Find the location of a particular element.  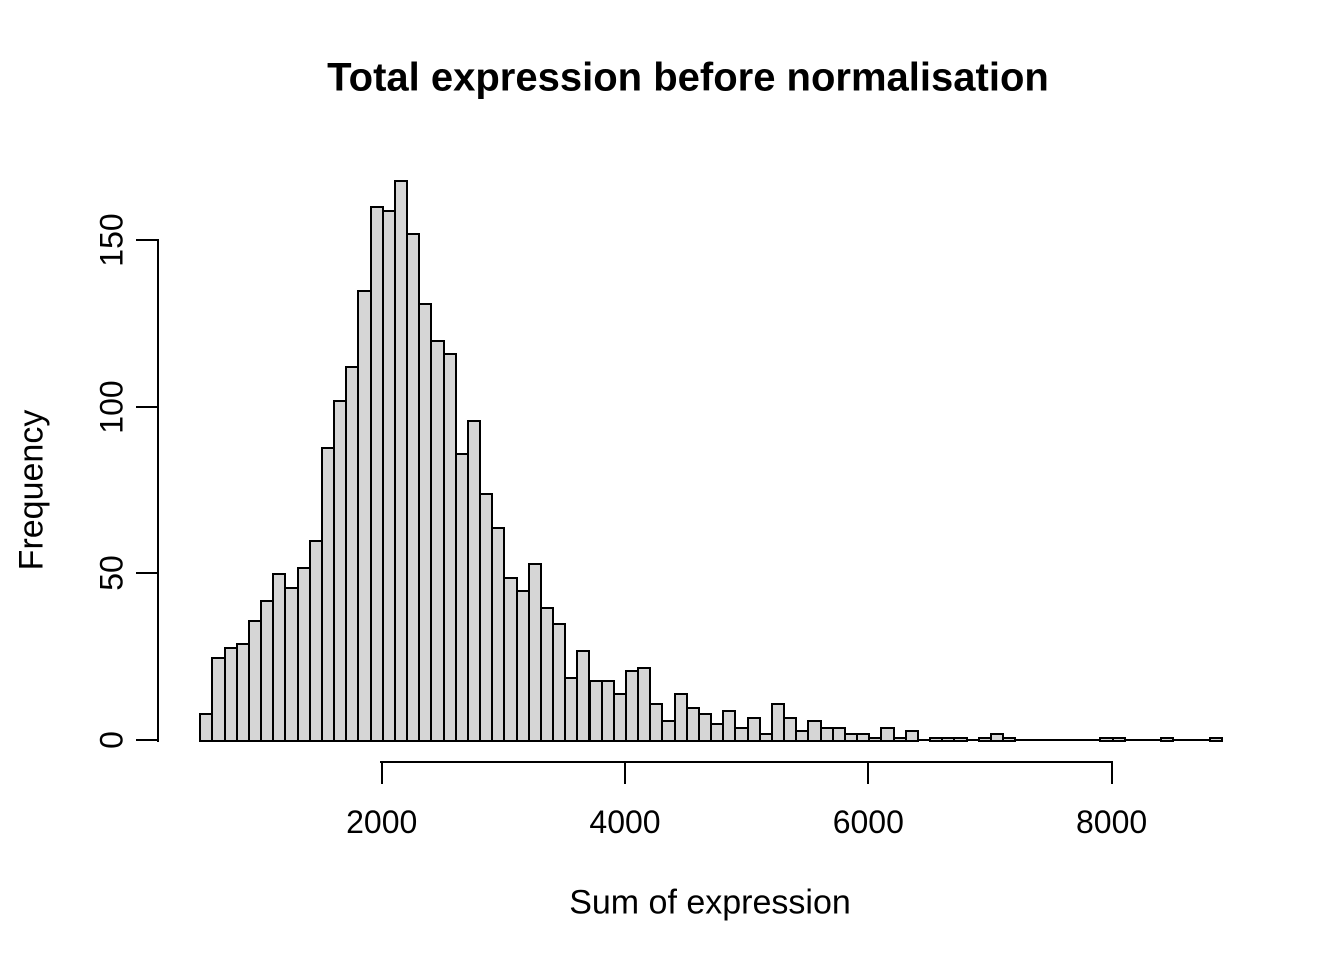

x-tick-label: 6000 is located at coordinates (868, 822).